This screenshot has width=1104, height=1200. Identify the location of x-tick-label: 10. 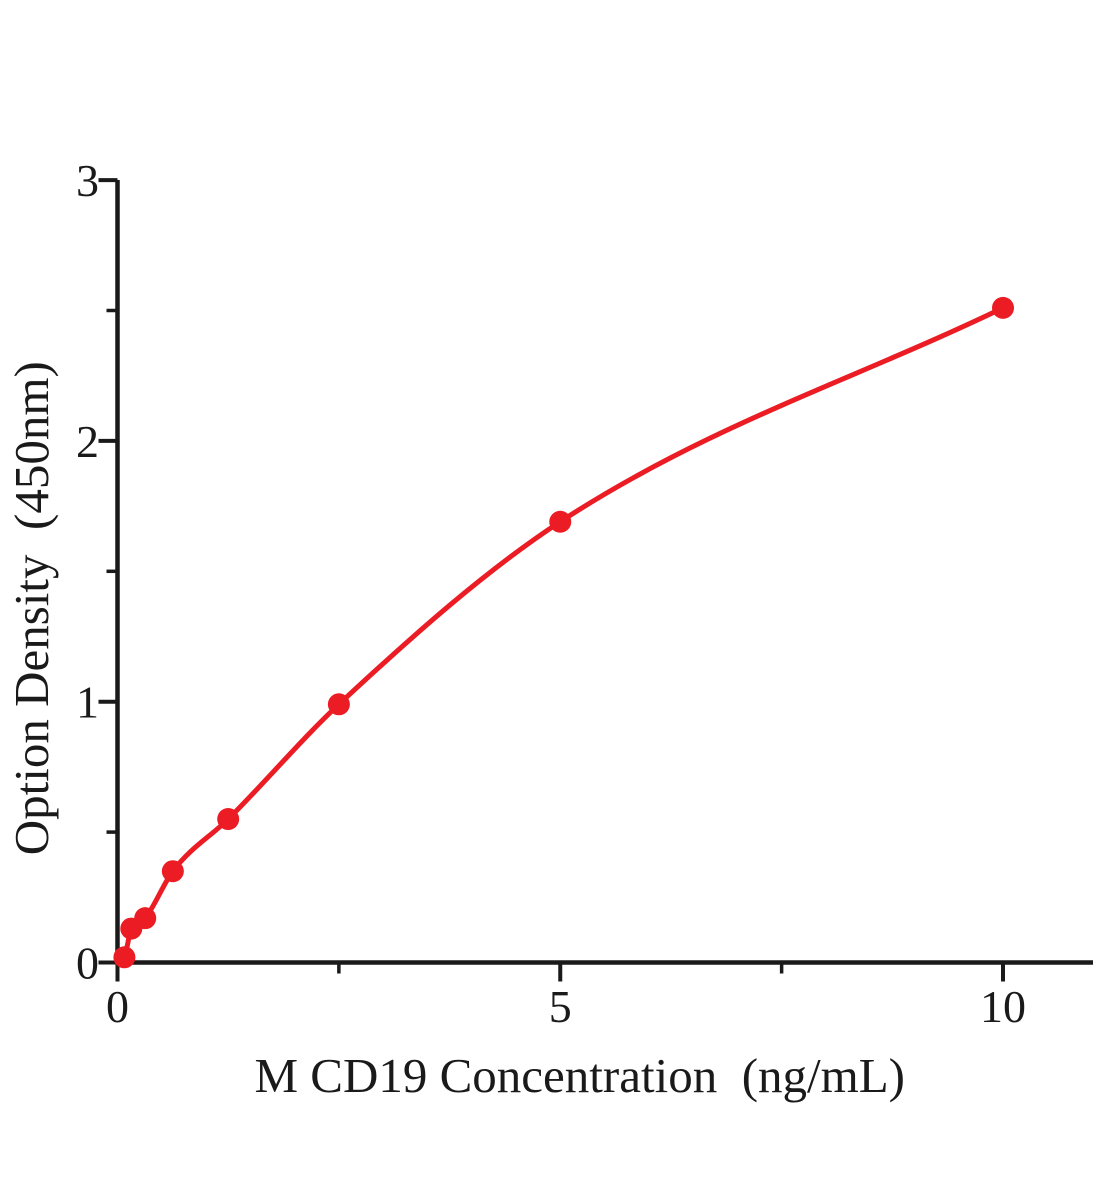
(1003, 1006).